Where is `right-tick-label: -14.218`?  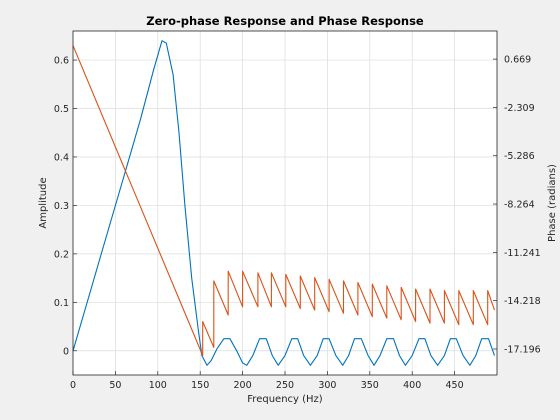
right-tick-label: -14.218 is located at coordinates (522, 301).